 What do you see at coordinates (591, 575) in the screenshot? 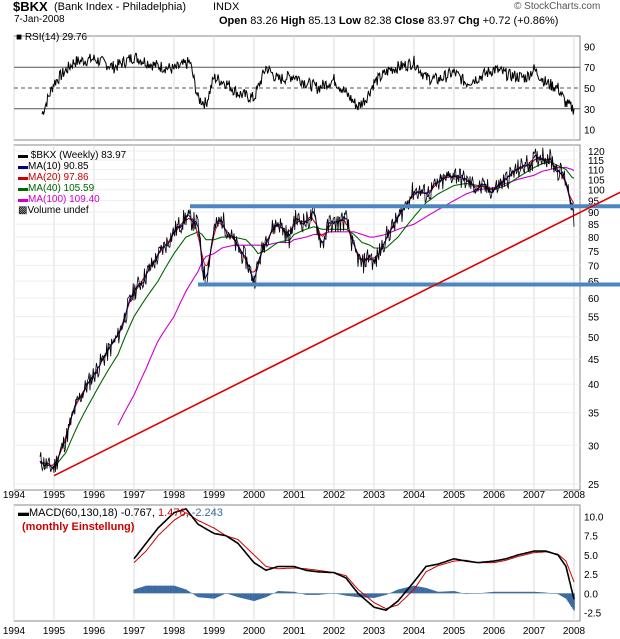
I see `macd-y-tick-label: 2.5` at bounding box center [591, 575].